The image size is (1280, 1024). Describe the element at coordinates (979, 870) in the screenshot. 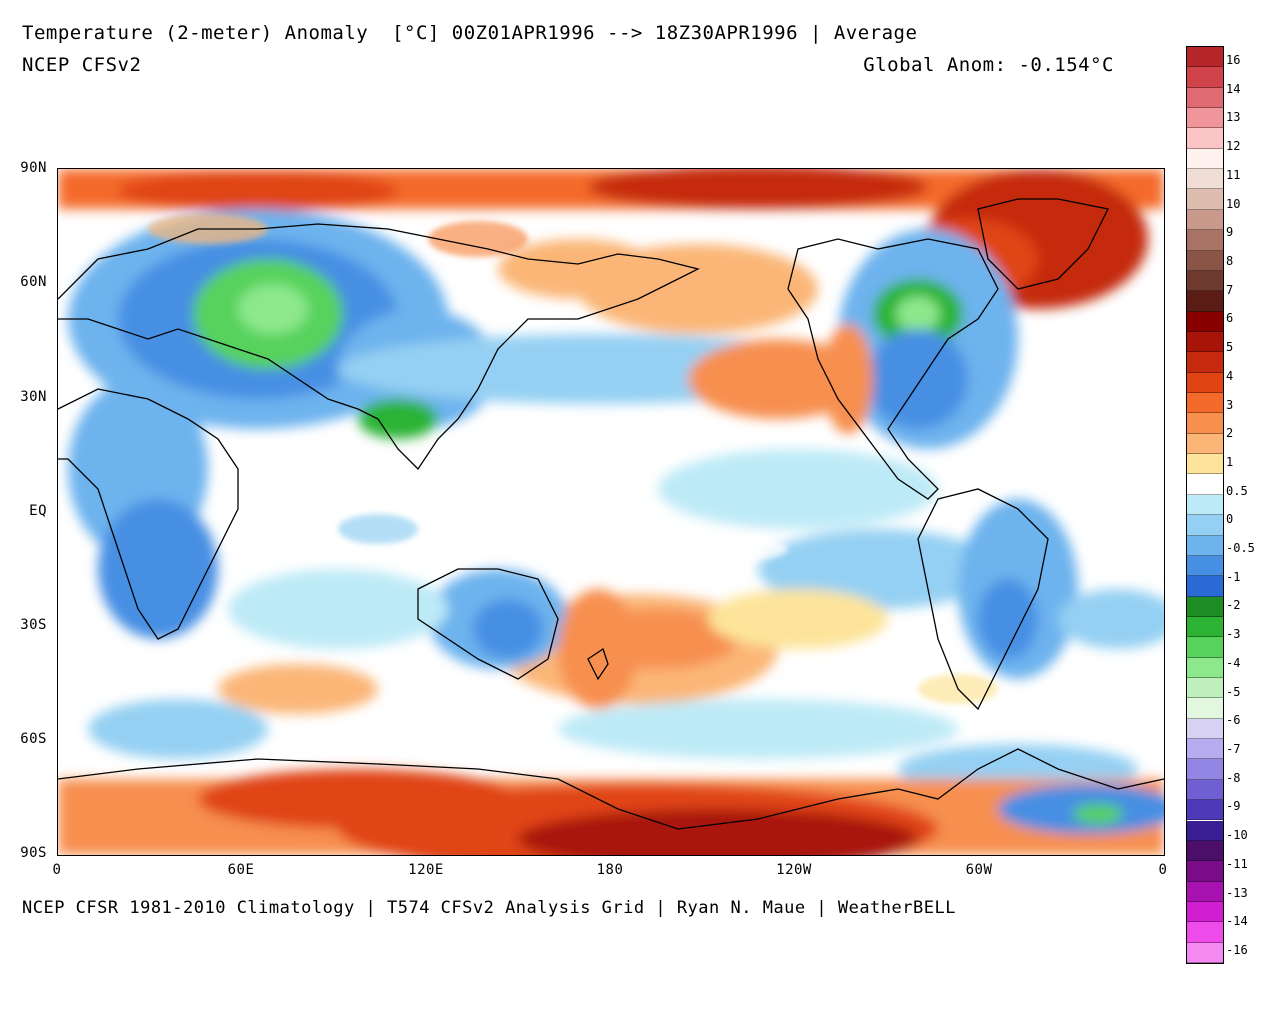

I see `lon-label-60w: 60W` at that location.